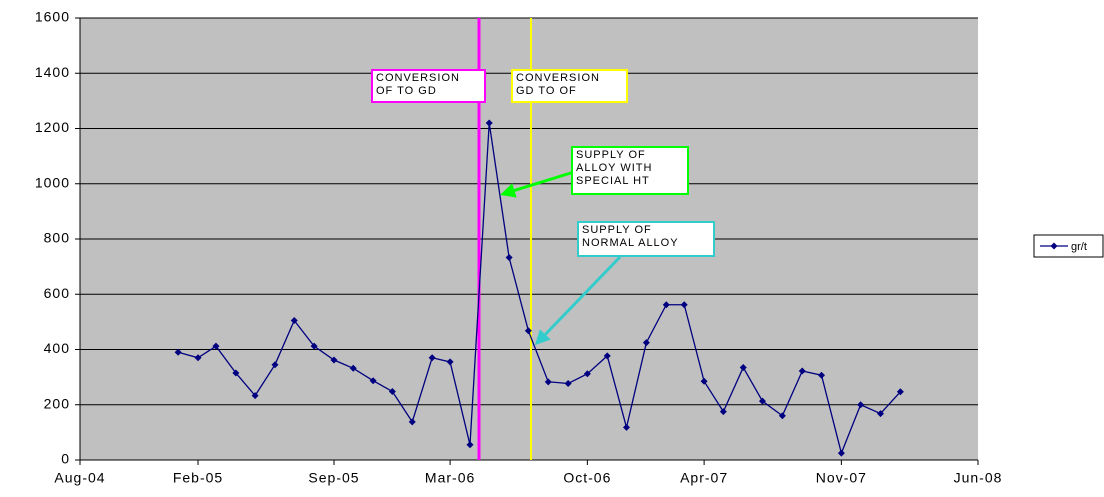  I want to click on x-tick-label: Oct-06, so click(587, 478).